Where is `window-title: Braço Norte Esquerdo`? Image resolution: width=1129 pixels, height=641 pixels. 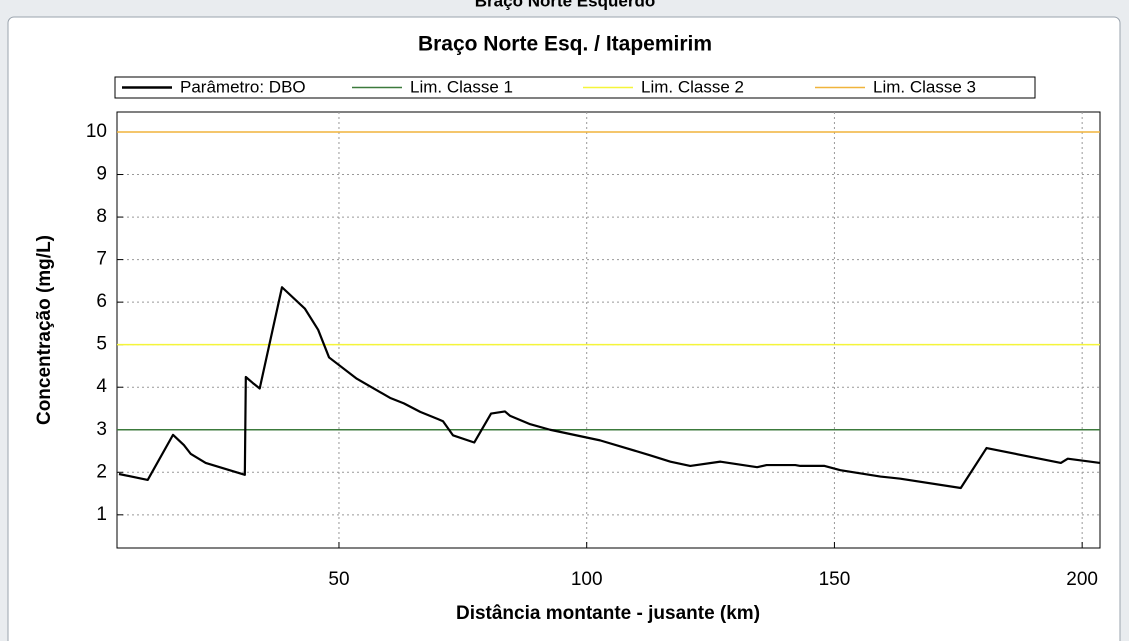 window-title: Braço Norte Esquerdo is located at coordinates (565, 5).